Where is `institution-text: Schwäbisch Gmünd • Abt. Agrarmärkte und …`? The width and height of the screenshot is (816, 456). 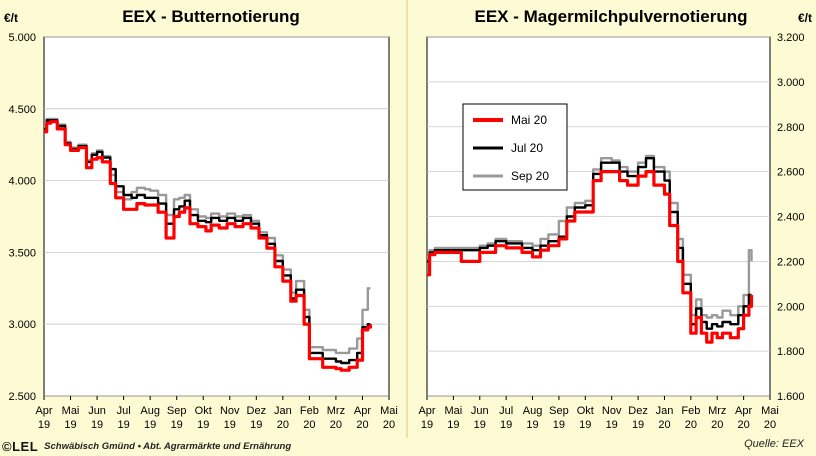 institution-text: Schwäbisch Gmünd • Abt. Agrarmärkte und … is located at coordinates (168, 446).